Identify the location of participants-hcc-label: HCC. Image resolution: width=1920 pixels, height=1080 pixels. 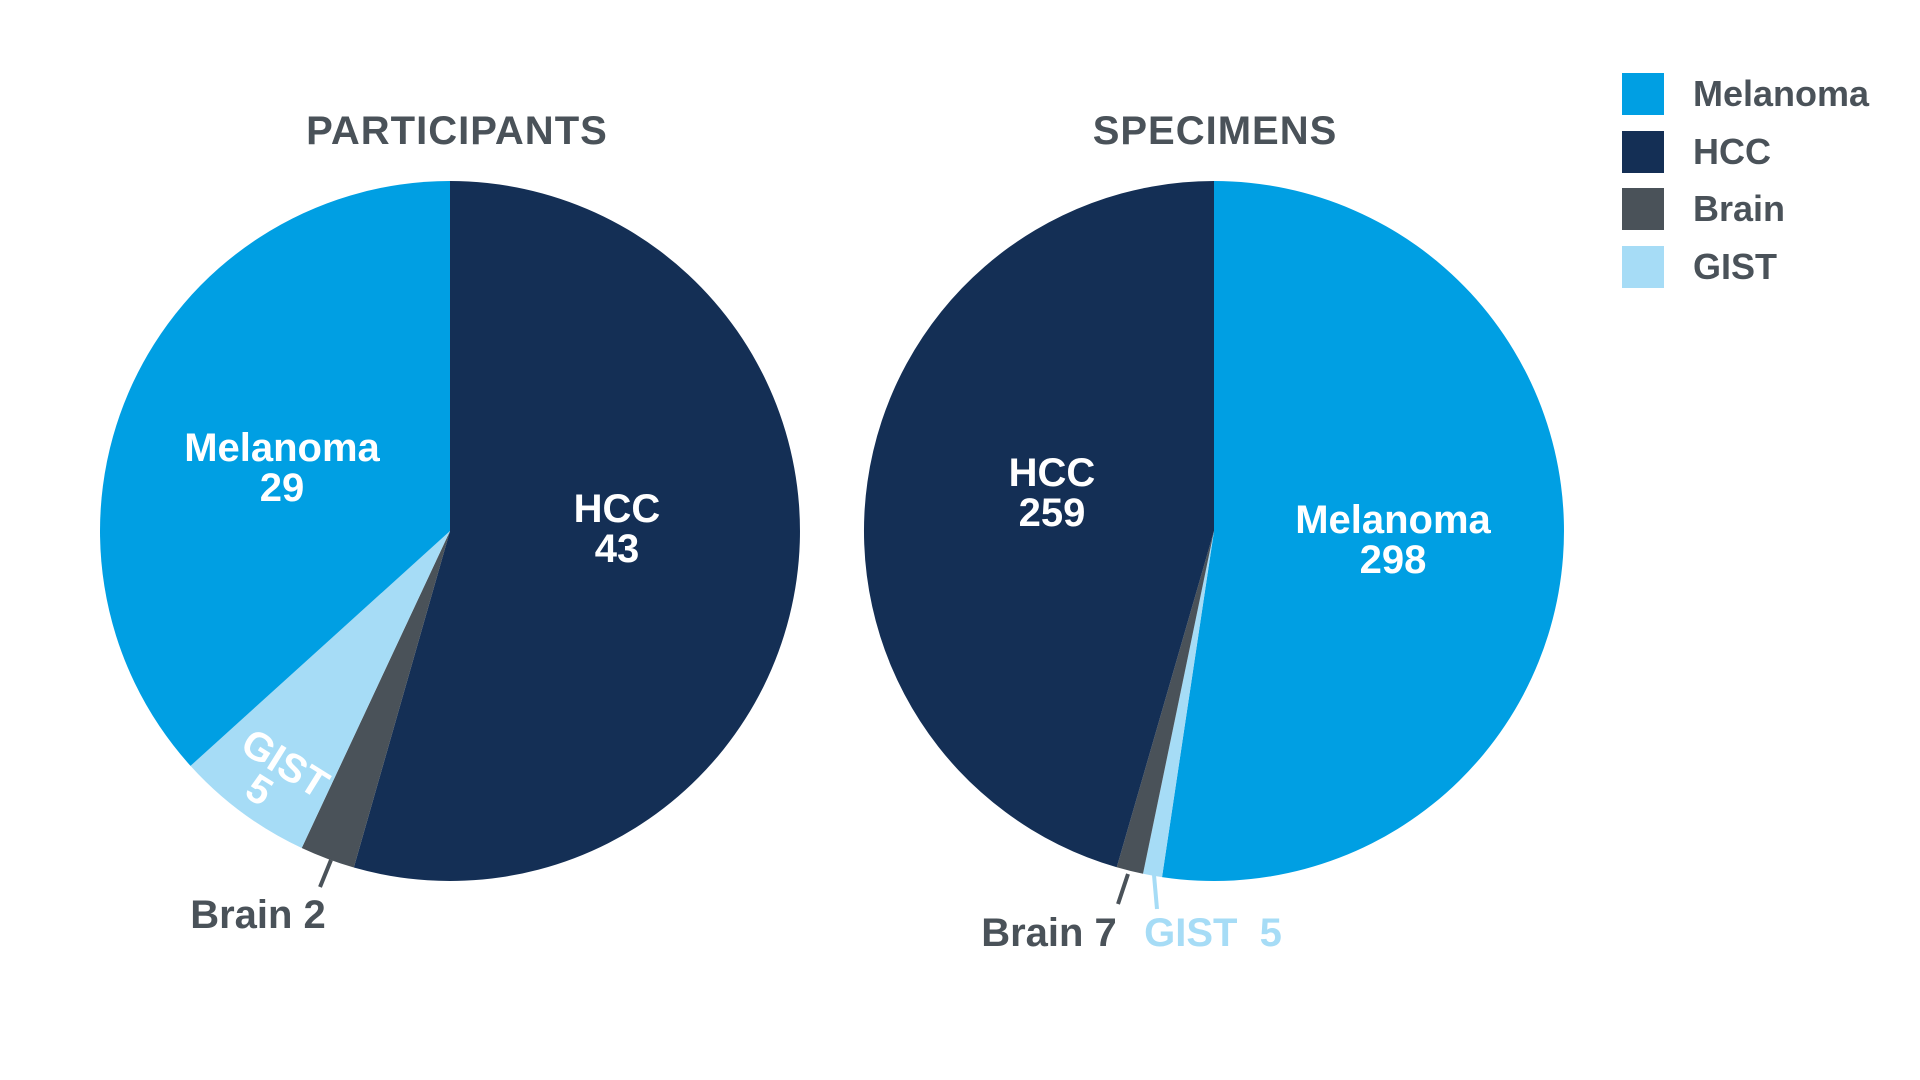
(617, 509).